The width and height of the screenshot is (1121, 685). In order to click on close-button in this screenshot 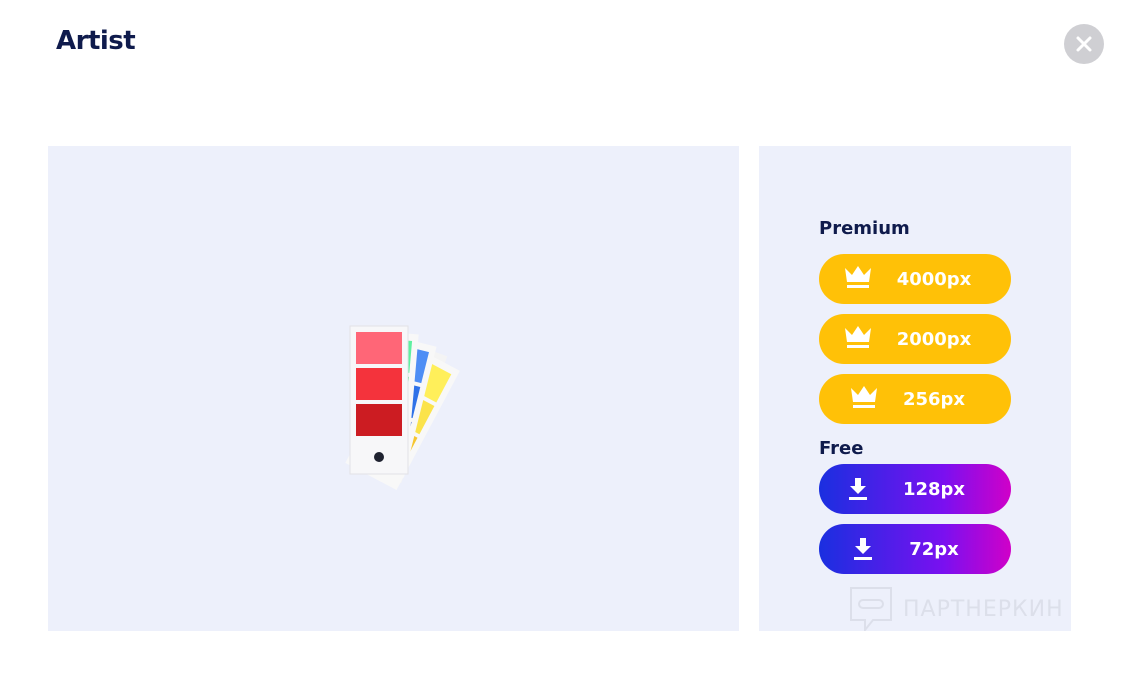, I will do `click(1084, 44)`.